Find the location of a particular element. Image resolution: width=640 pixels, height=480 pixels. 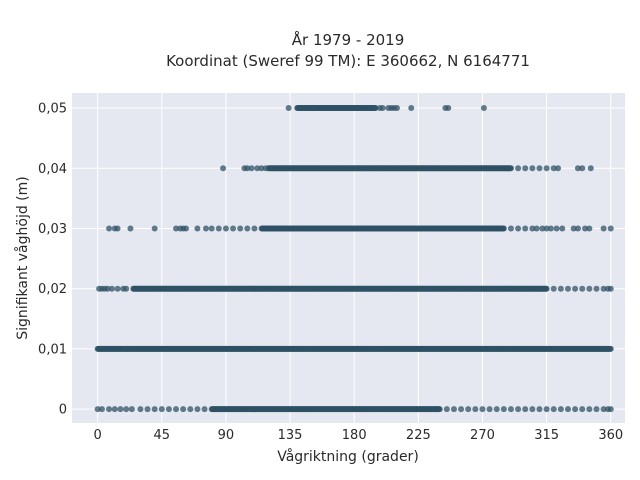

y-axis-title: Signifikant våghöjd (m) is located at coordinates (22, 257).